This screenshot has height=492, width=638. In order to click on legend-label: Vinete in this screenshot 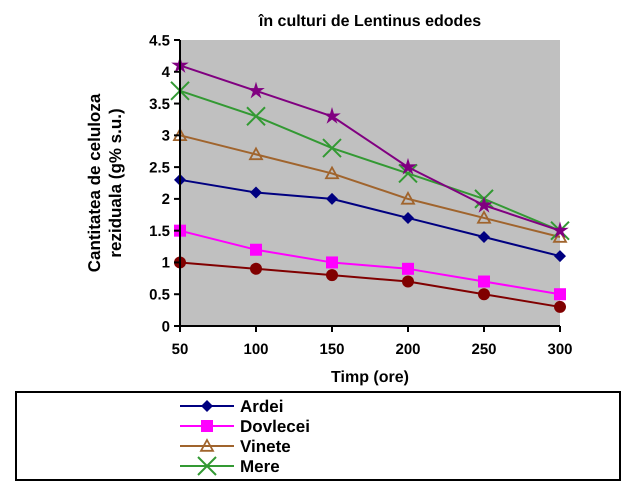, I will do `click(265, 446)`.